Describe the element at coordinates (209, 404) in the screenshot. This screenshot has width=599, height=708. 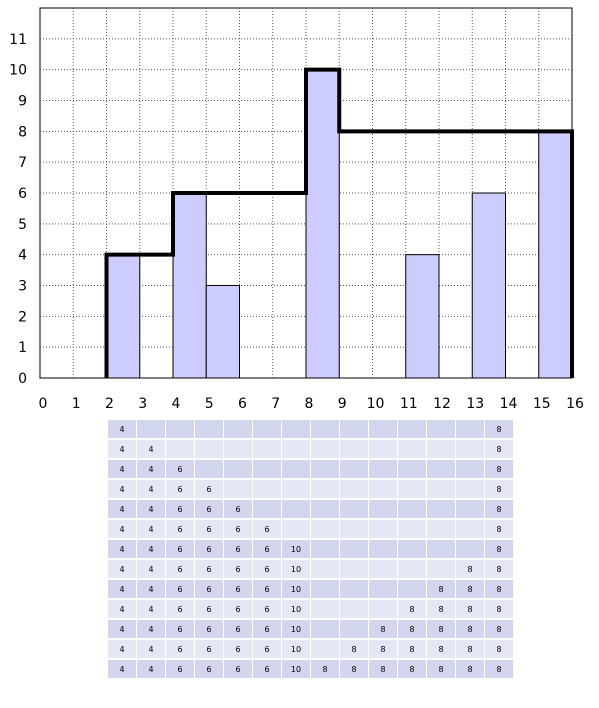
I see `x-tick-label: 5` at that location.